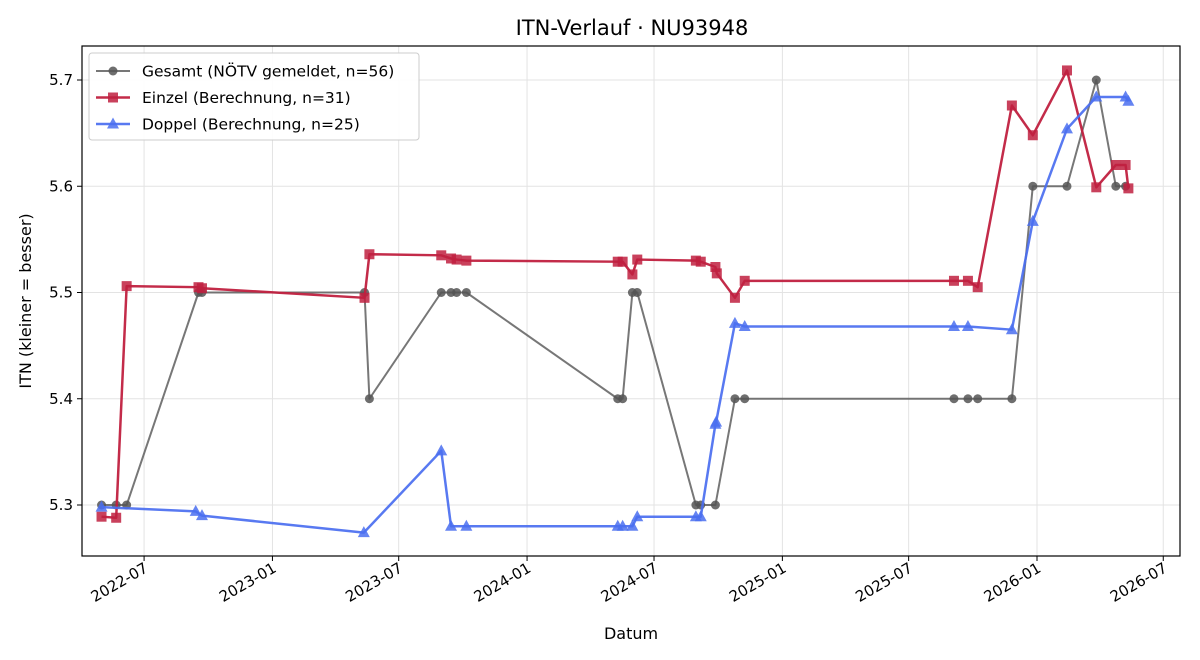 The width and height of the screenshot is (1200, 660). I want to click on legend-marker-einzel, so click(113, 97).